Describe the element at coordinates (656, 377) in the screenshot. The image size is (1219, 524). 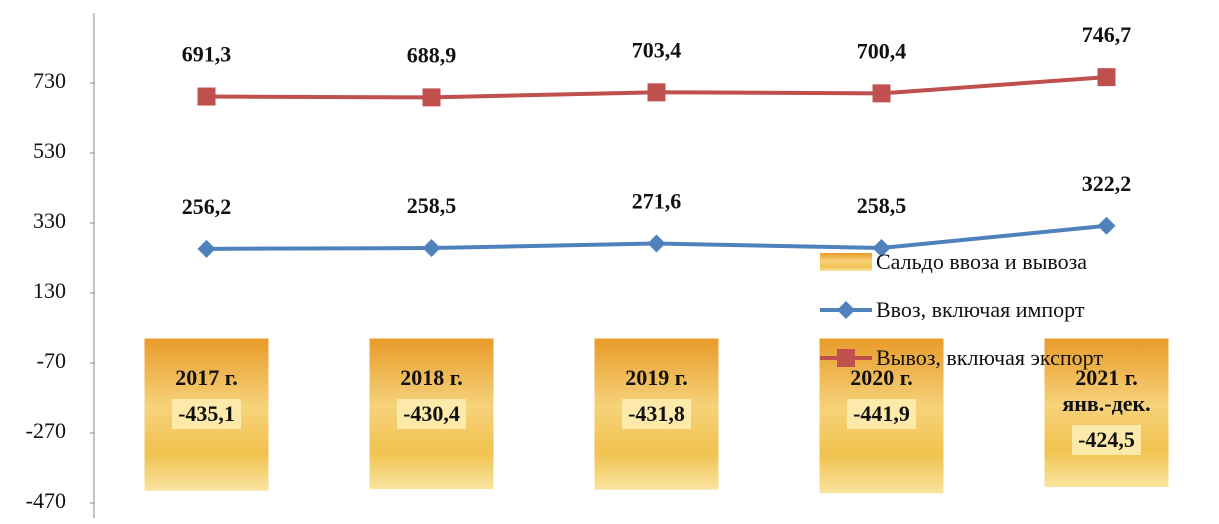
I see `category-label: 2019 г.` at that location.